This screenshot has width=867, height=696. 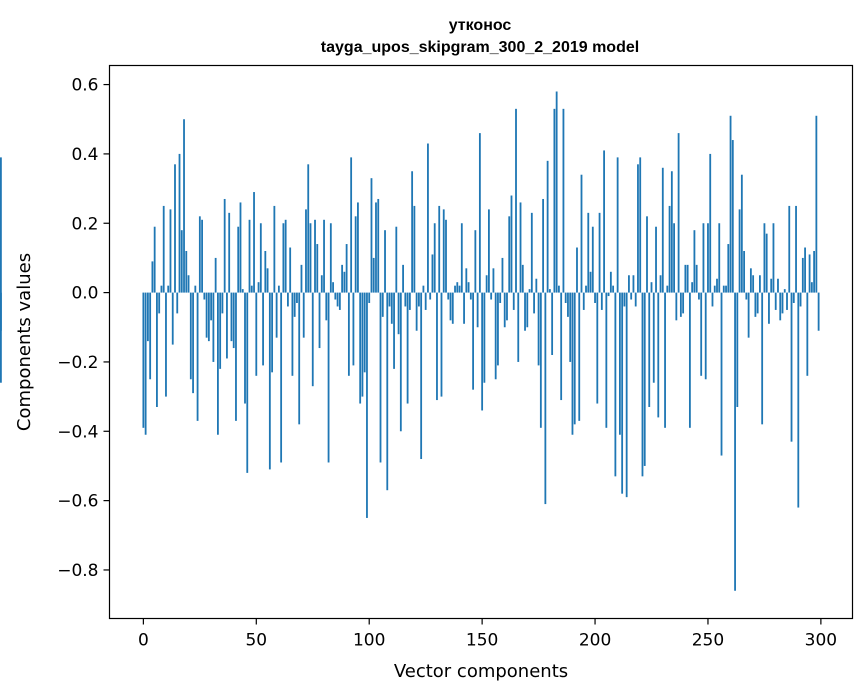 I want to click on x-axis-ticks: 0 50 100 150 200 250 300, so click(x=487, y=634).